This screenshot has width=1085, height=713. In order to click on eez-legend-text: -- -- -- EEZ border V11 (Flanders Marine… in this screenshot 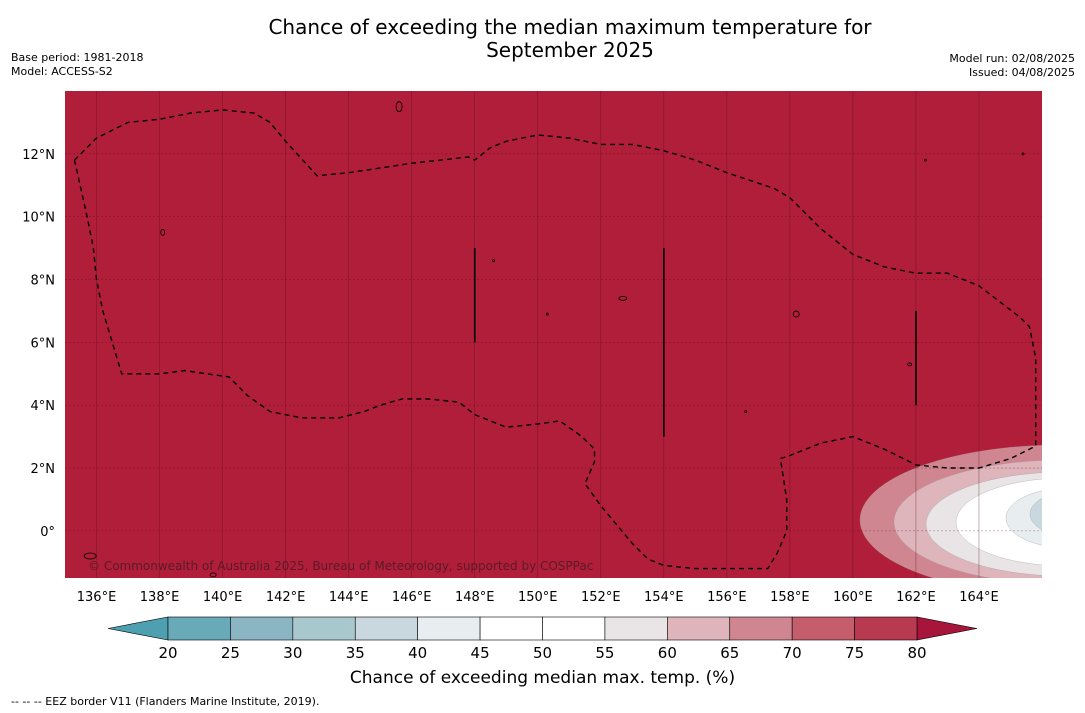, I will do `click(165, 701)`.